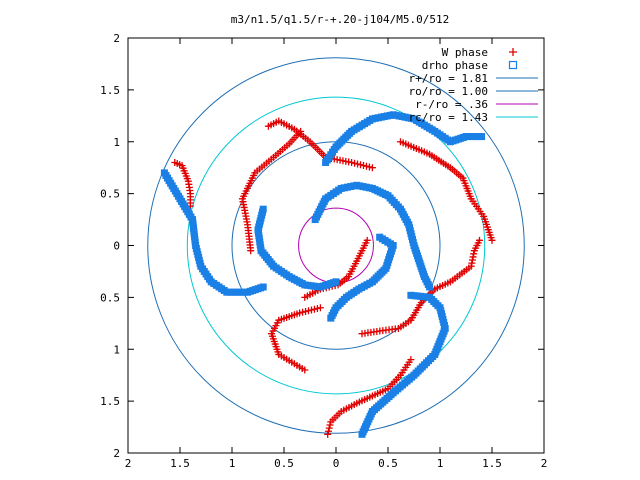 Image resolution: width=640 pixels, height=480 pixels. I want to click on legend-label: rc/ro = 1.43, so click(448, 117).